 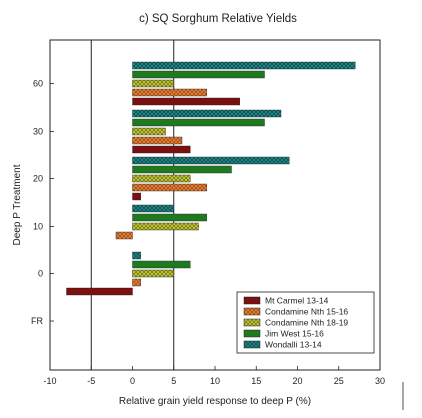 I want to click on y-tick-label: 0, so click(x=40, y=274).